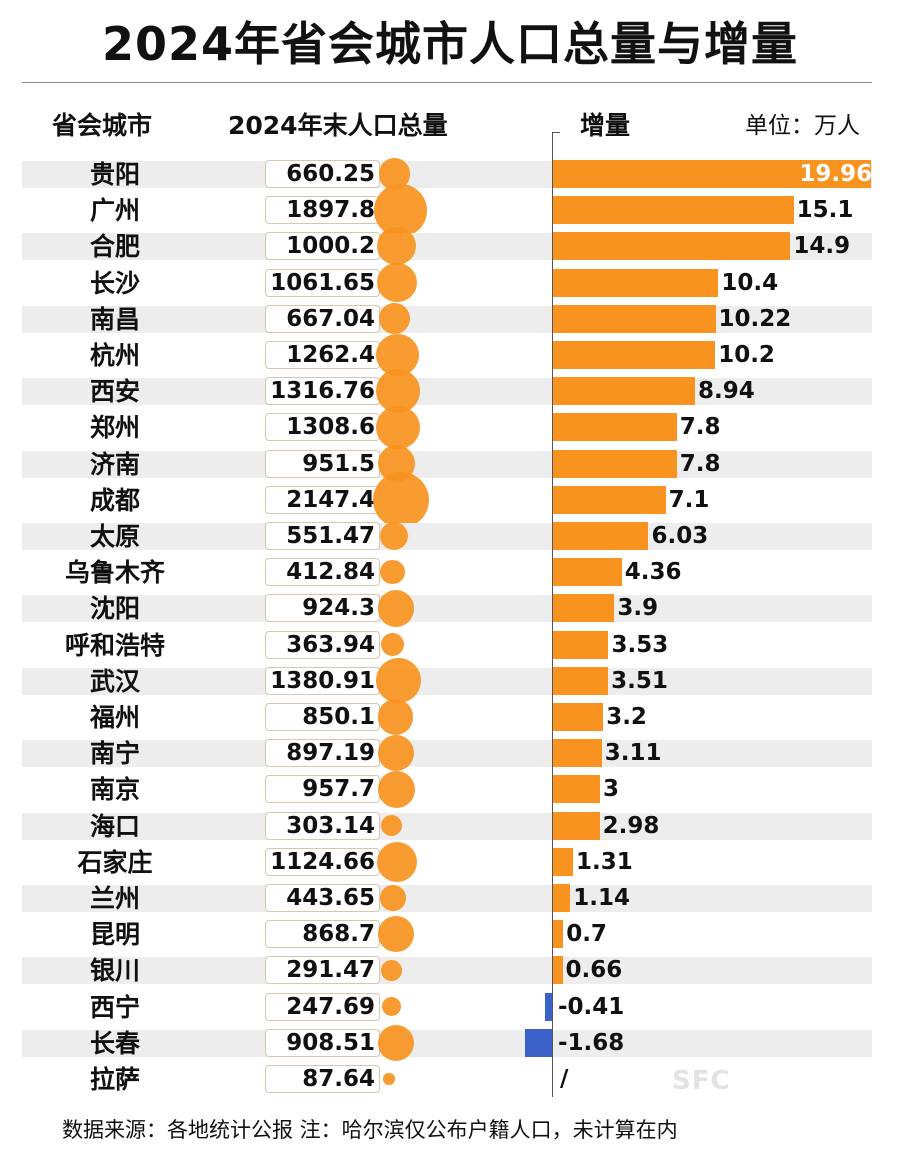  I want to click on population-value: 87.64, so click(322, 1079).